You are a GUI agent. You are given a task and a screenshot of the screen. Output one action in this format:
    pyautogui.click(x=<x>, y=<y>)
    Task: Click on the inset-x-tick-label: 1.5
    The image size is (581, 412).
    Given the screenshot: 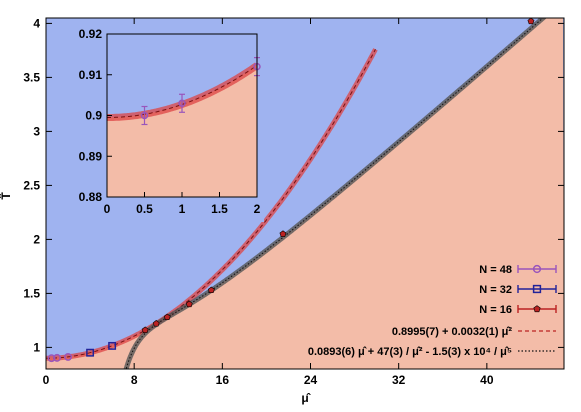 What is the action you would take?
    pyautogui.click(x=219, y=209)
    